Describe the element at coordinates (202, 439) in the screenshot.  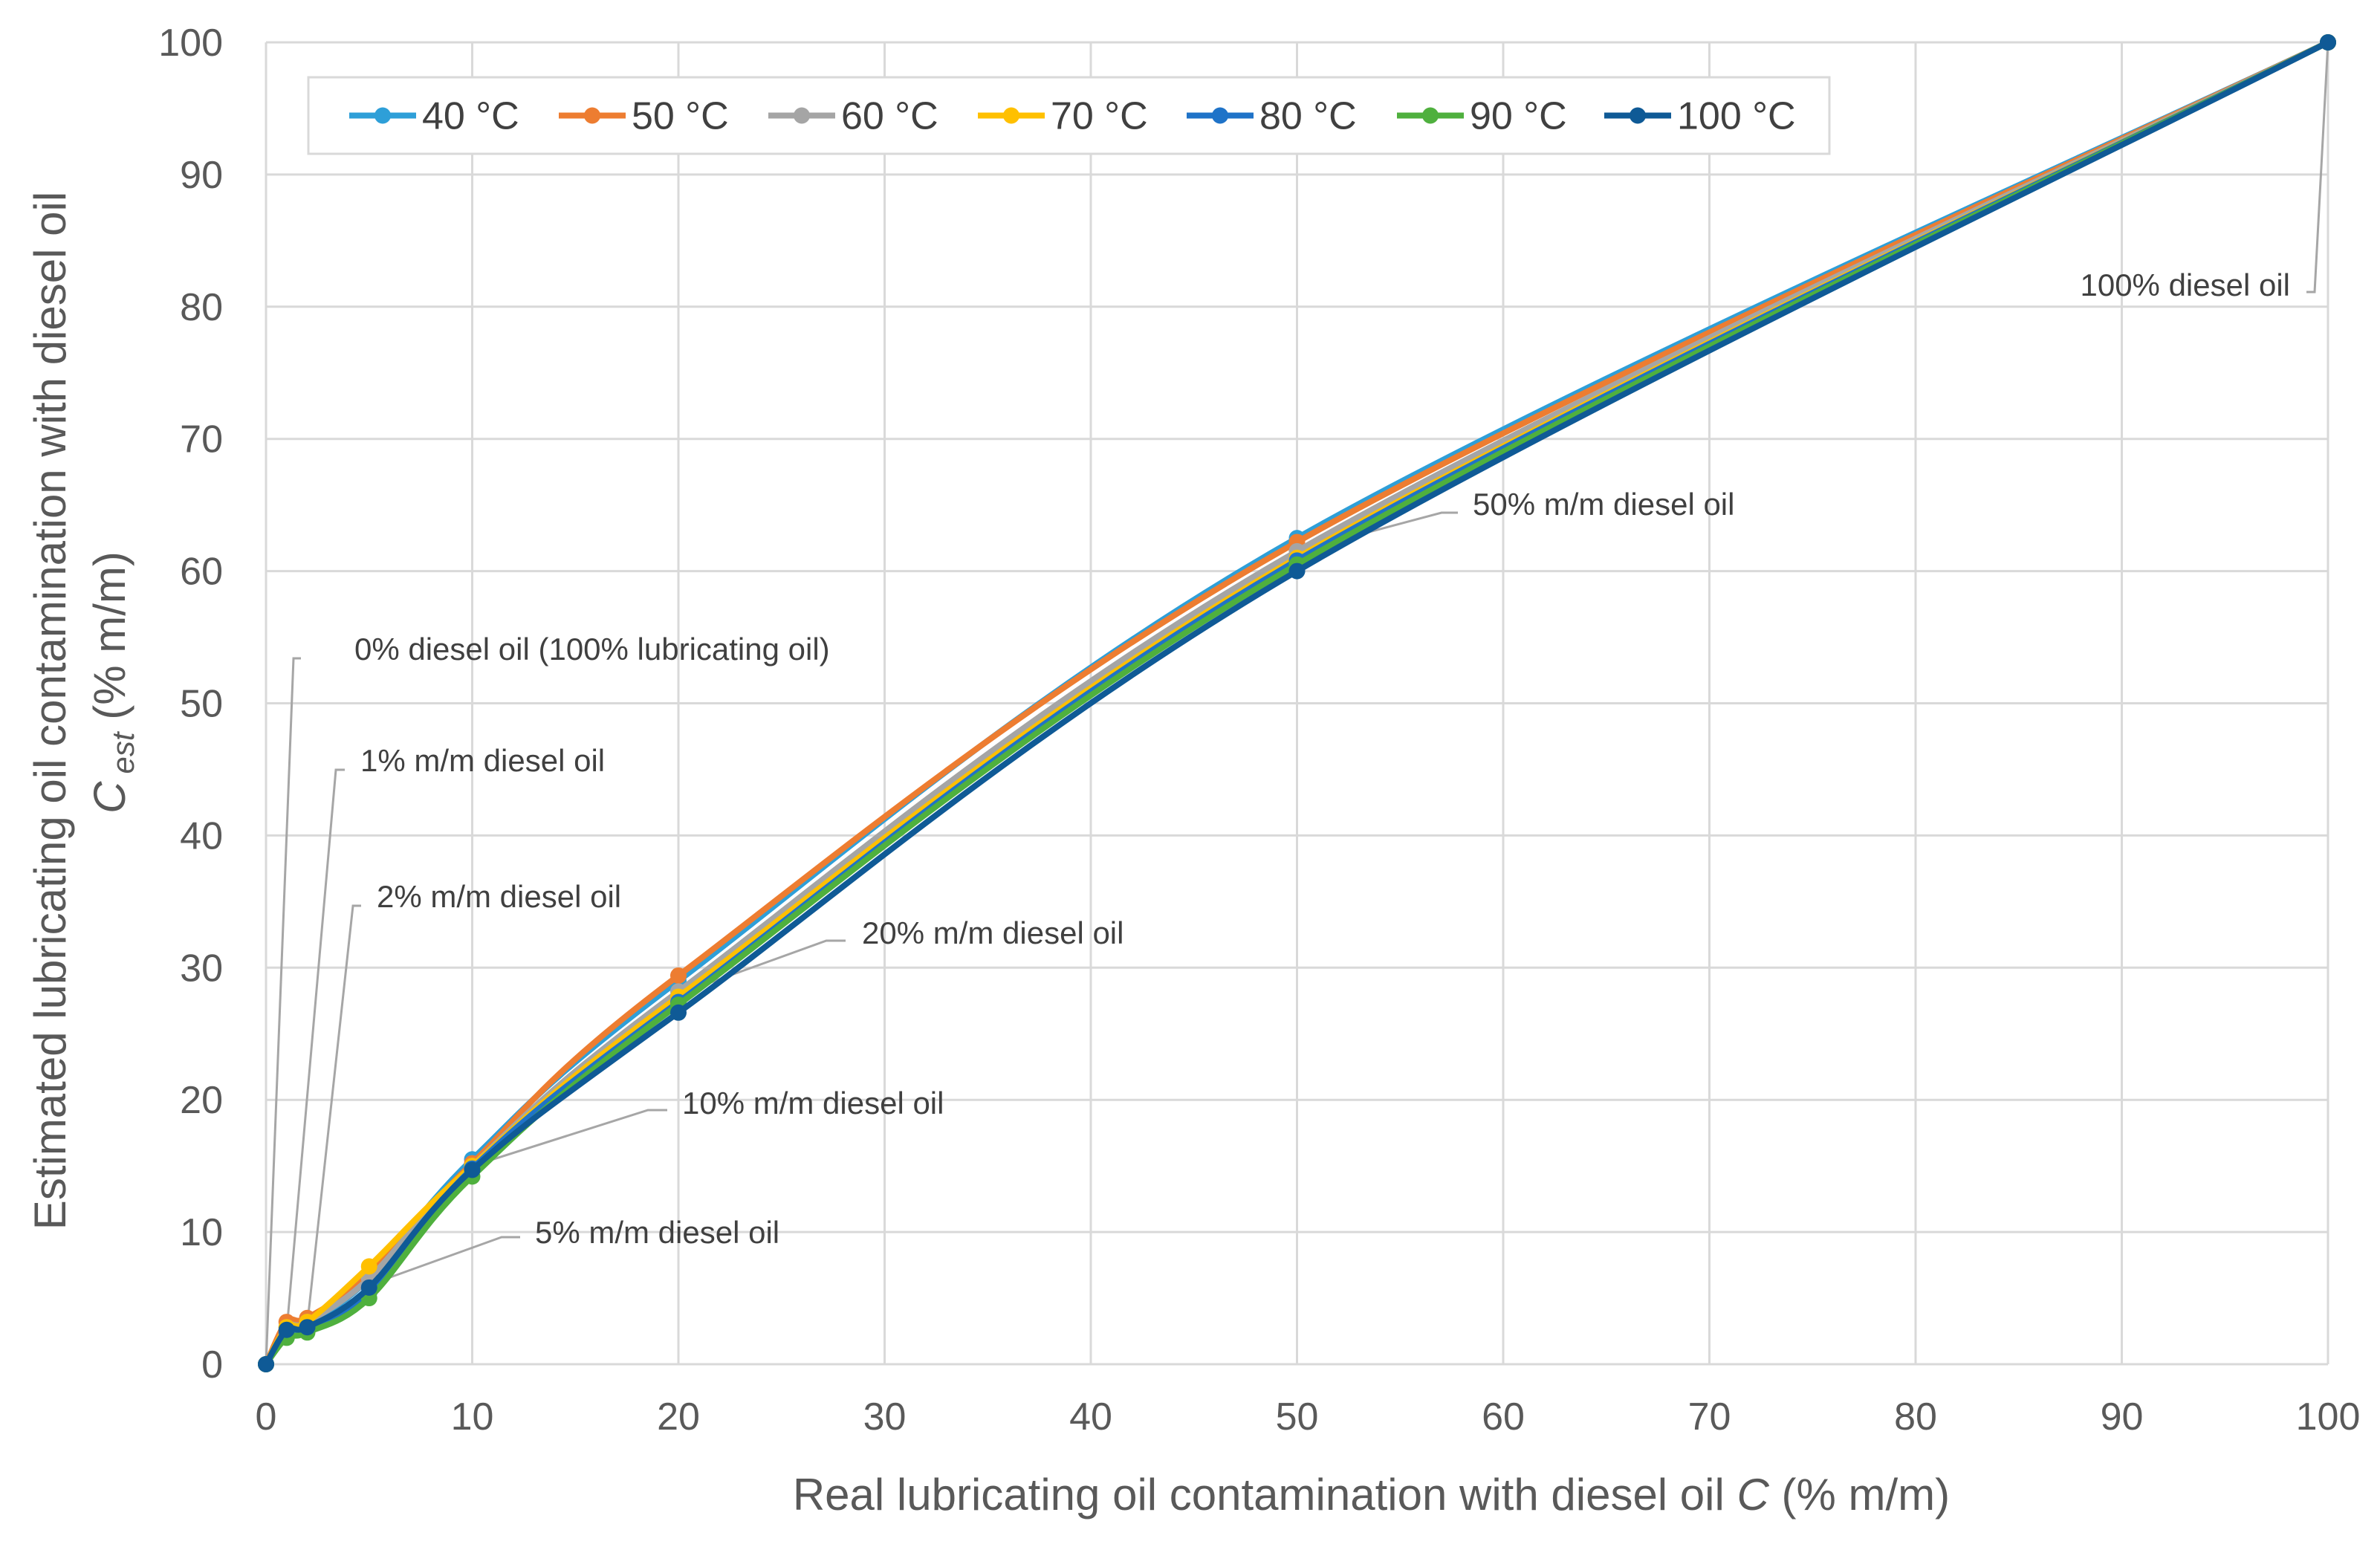
I see `y-tick-label: 70` at that location.